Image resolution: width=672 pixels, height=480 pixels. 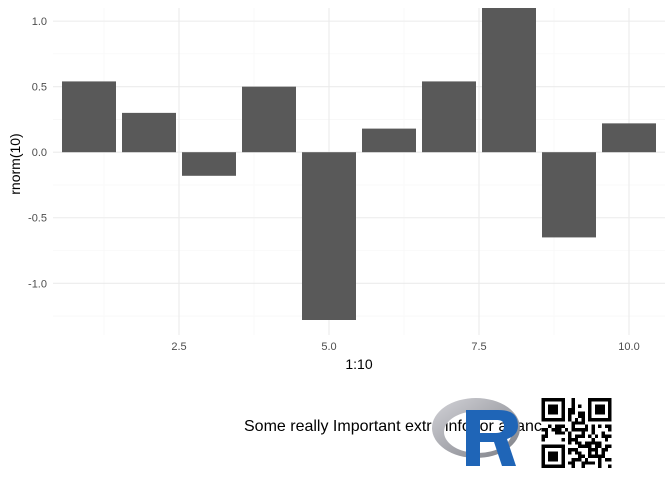 I want to click on y-tick-label: -0.5, so click(x=37, y=219).